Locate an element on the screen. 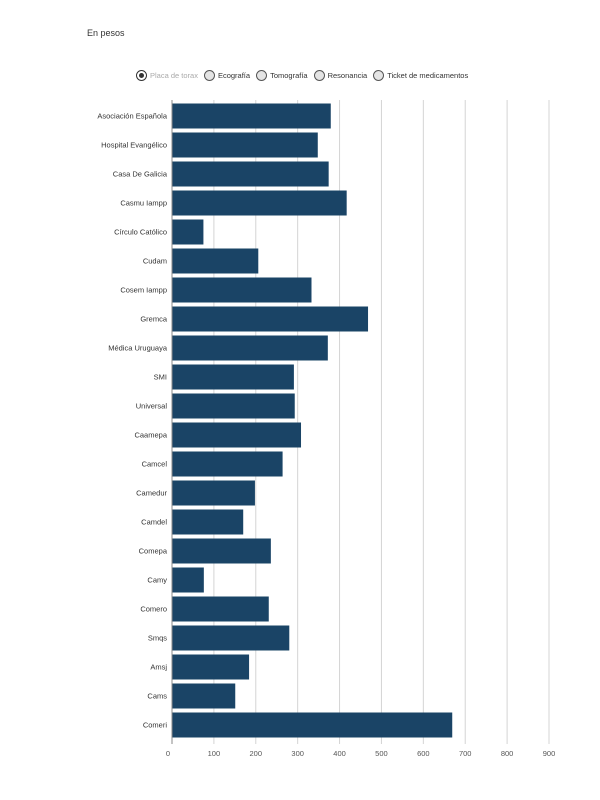 This screenshot has height=800, width=600. x-tick-label: 600 is located at coordinates (423, 753).